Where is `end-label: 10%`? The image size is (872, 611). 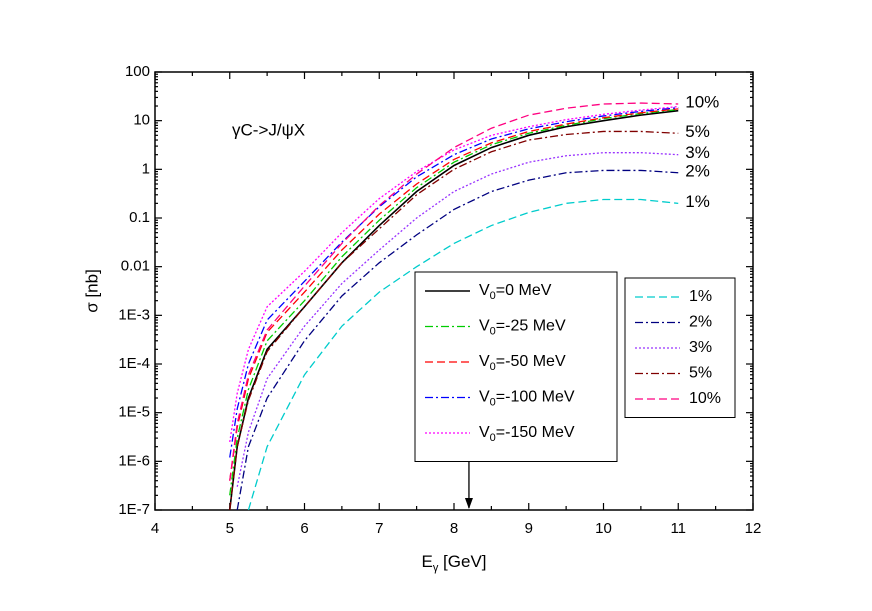
end-label: 10% is located at coordinates (702, 101).